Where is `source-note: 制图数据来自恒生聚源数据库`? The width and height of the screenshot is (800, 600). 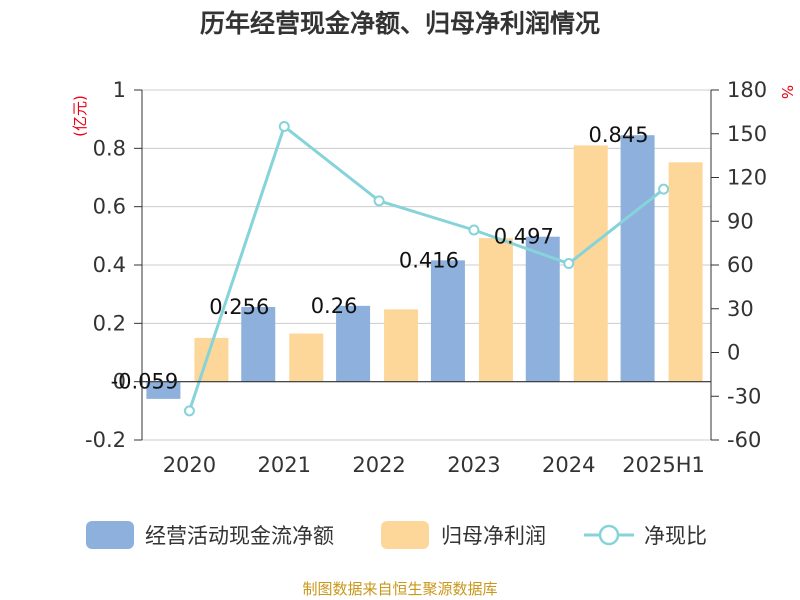 source-note: 制图数据来自恒生聚源数据库 is located at coordinates (399, 589).